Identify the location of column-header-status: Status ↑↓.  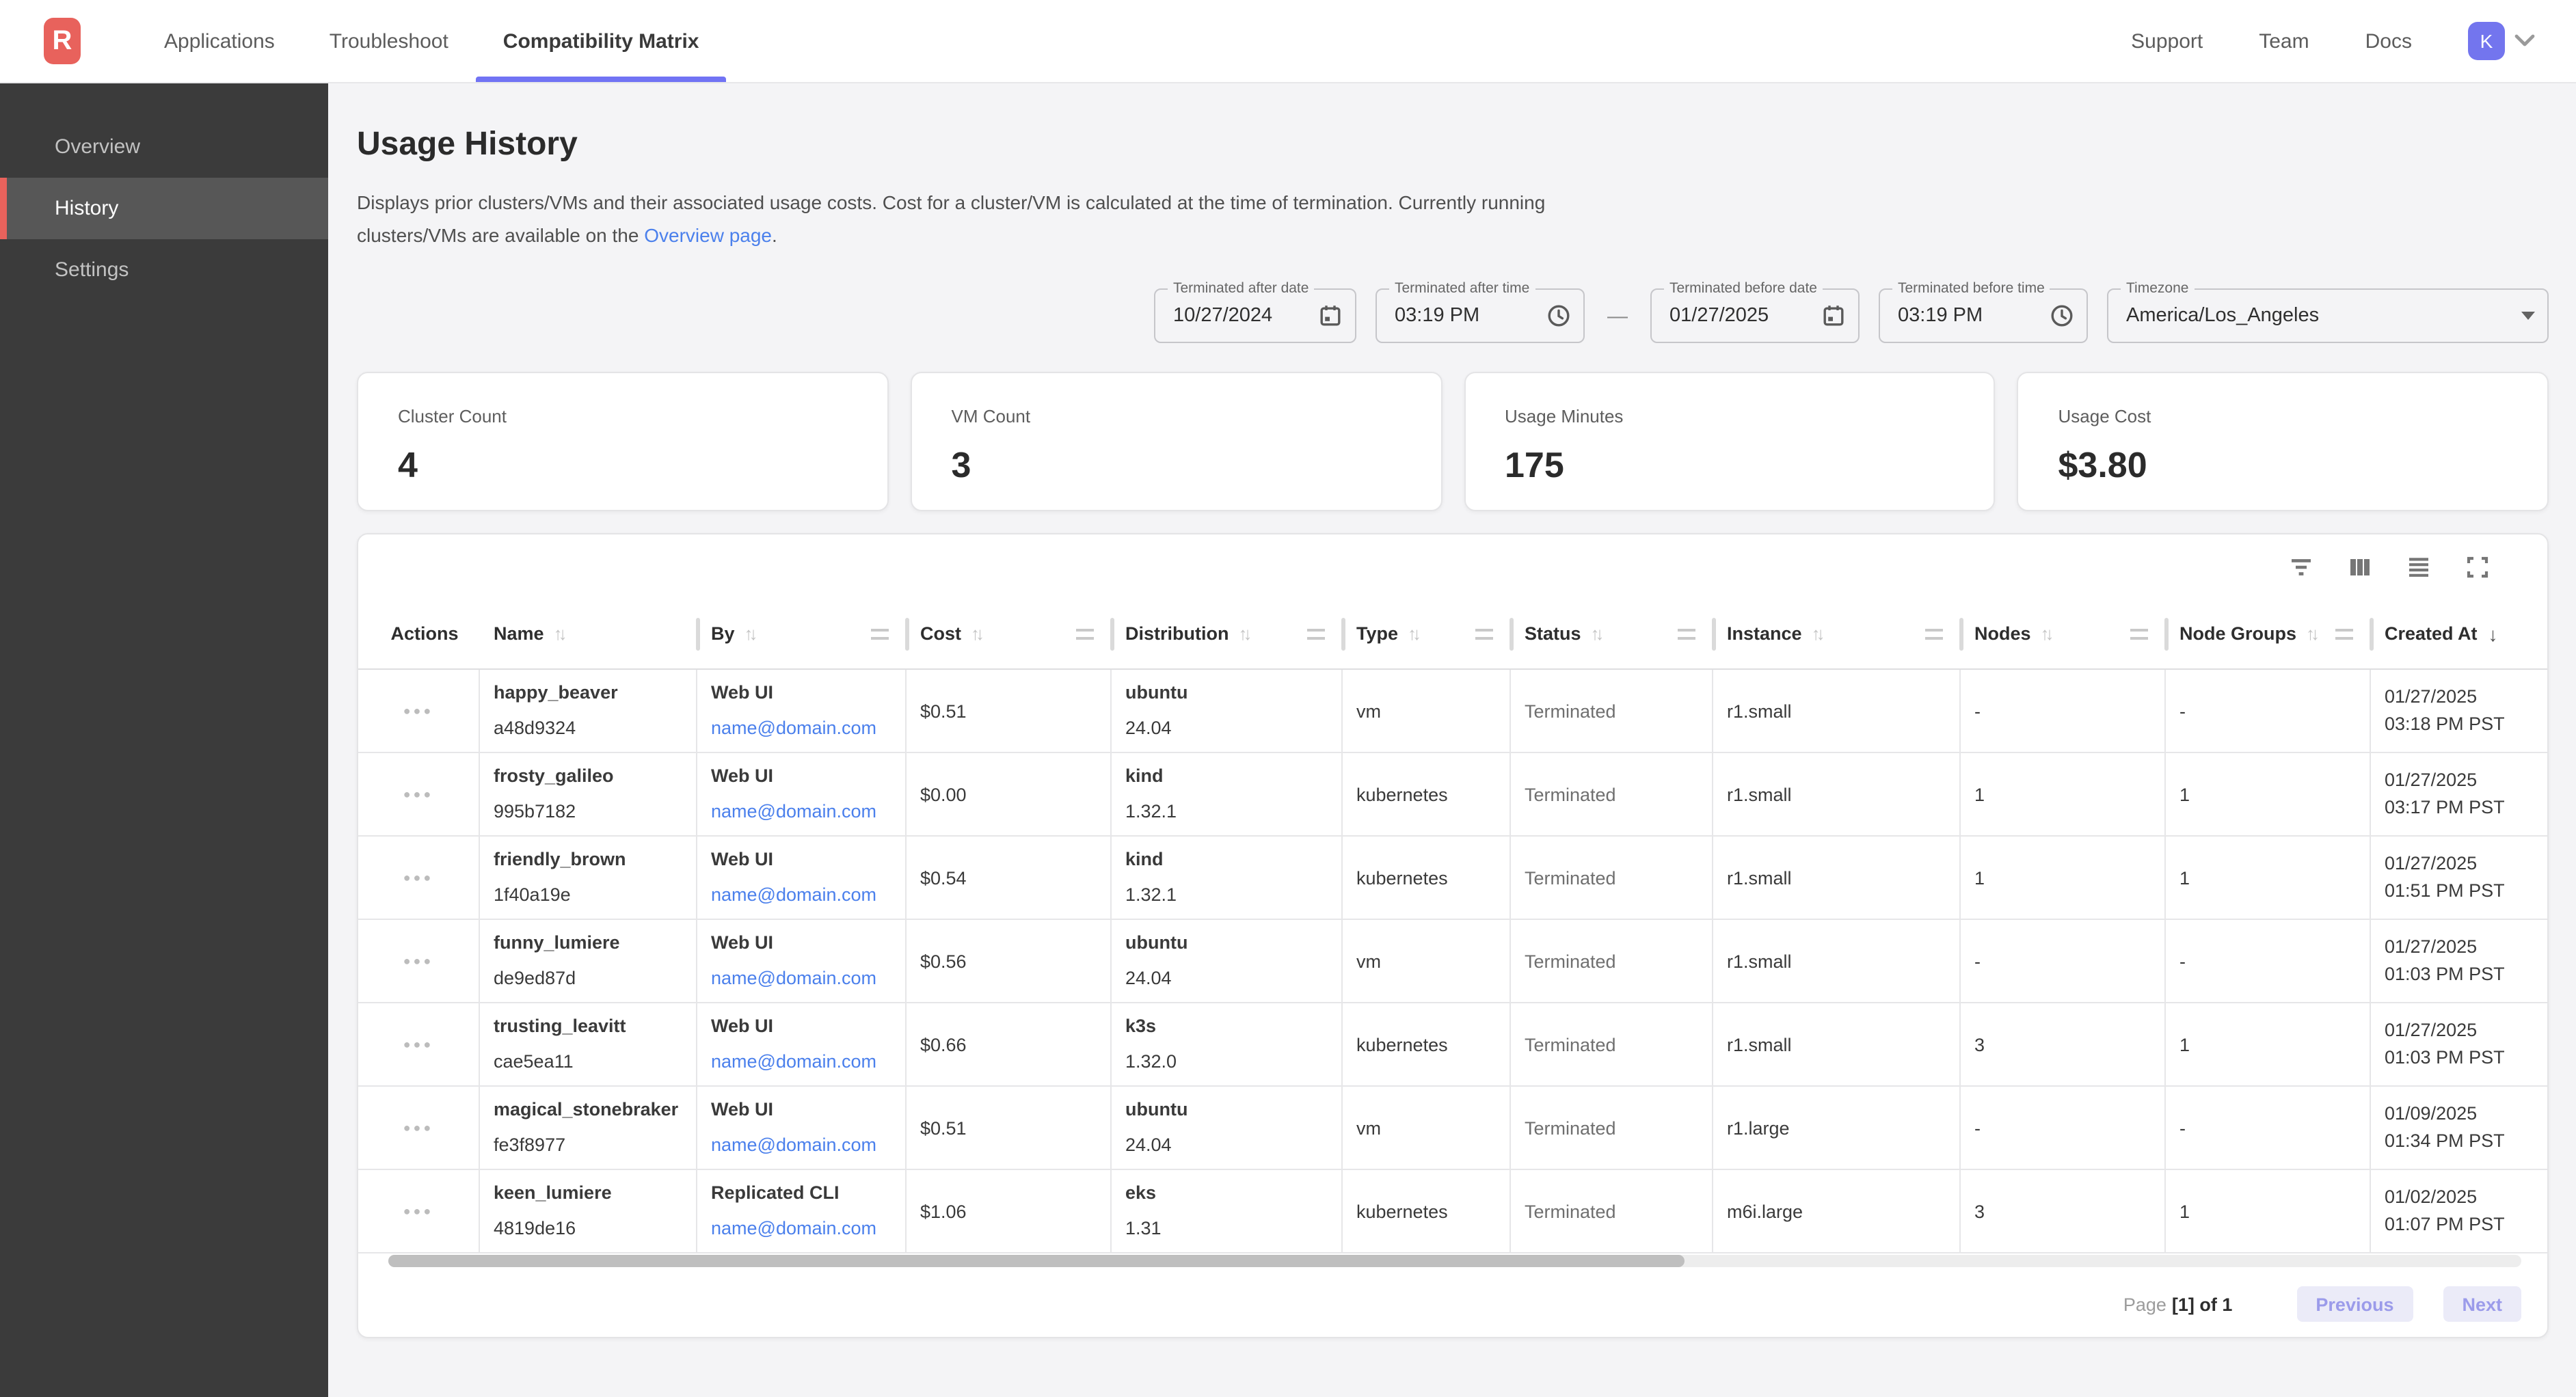
(1613, 633).